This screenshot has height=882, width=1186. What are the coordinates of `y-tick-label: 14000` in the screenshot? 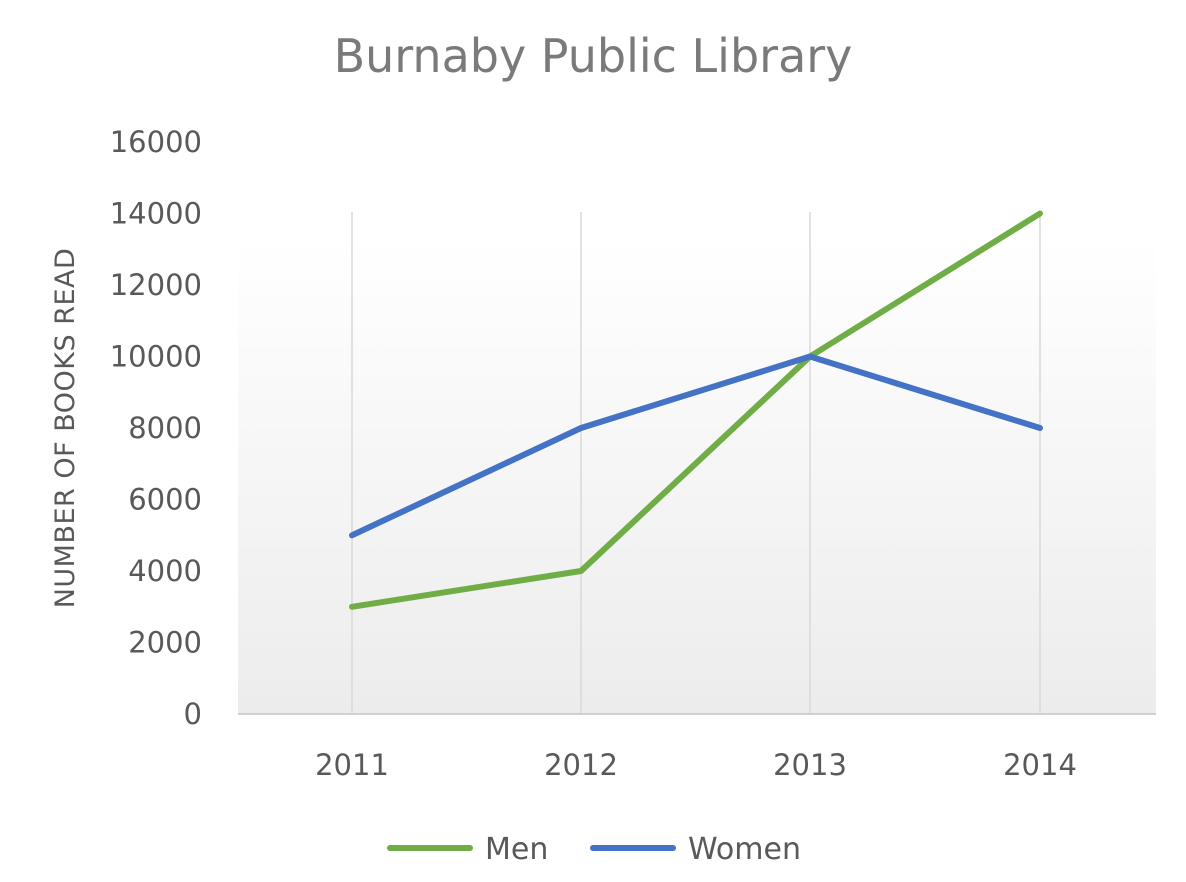 It's located at (156, 214).